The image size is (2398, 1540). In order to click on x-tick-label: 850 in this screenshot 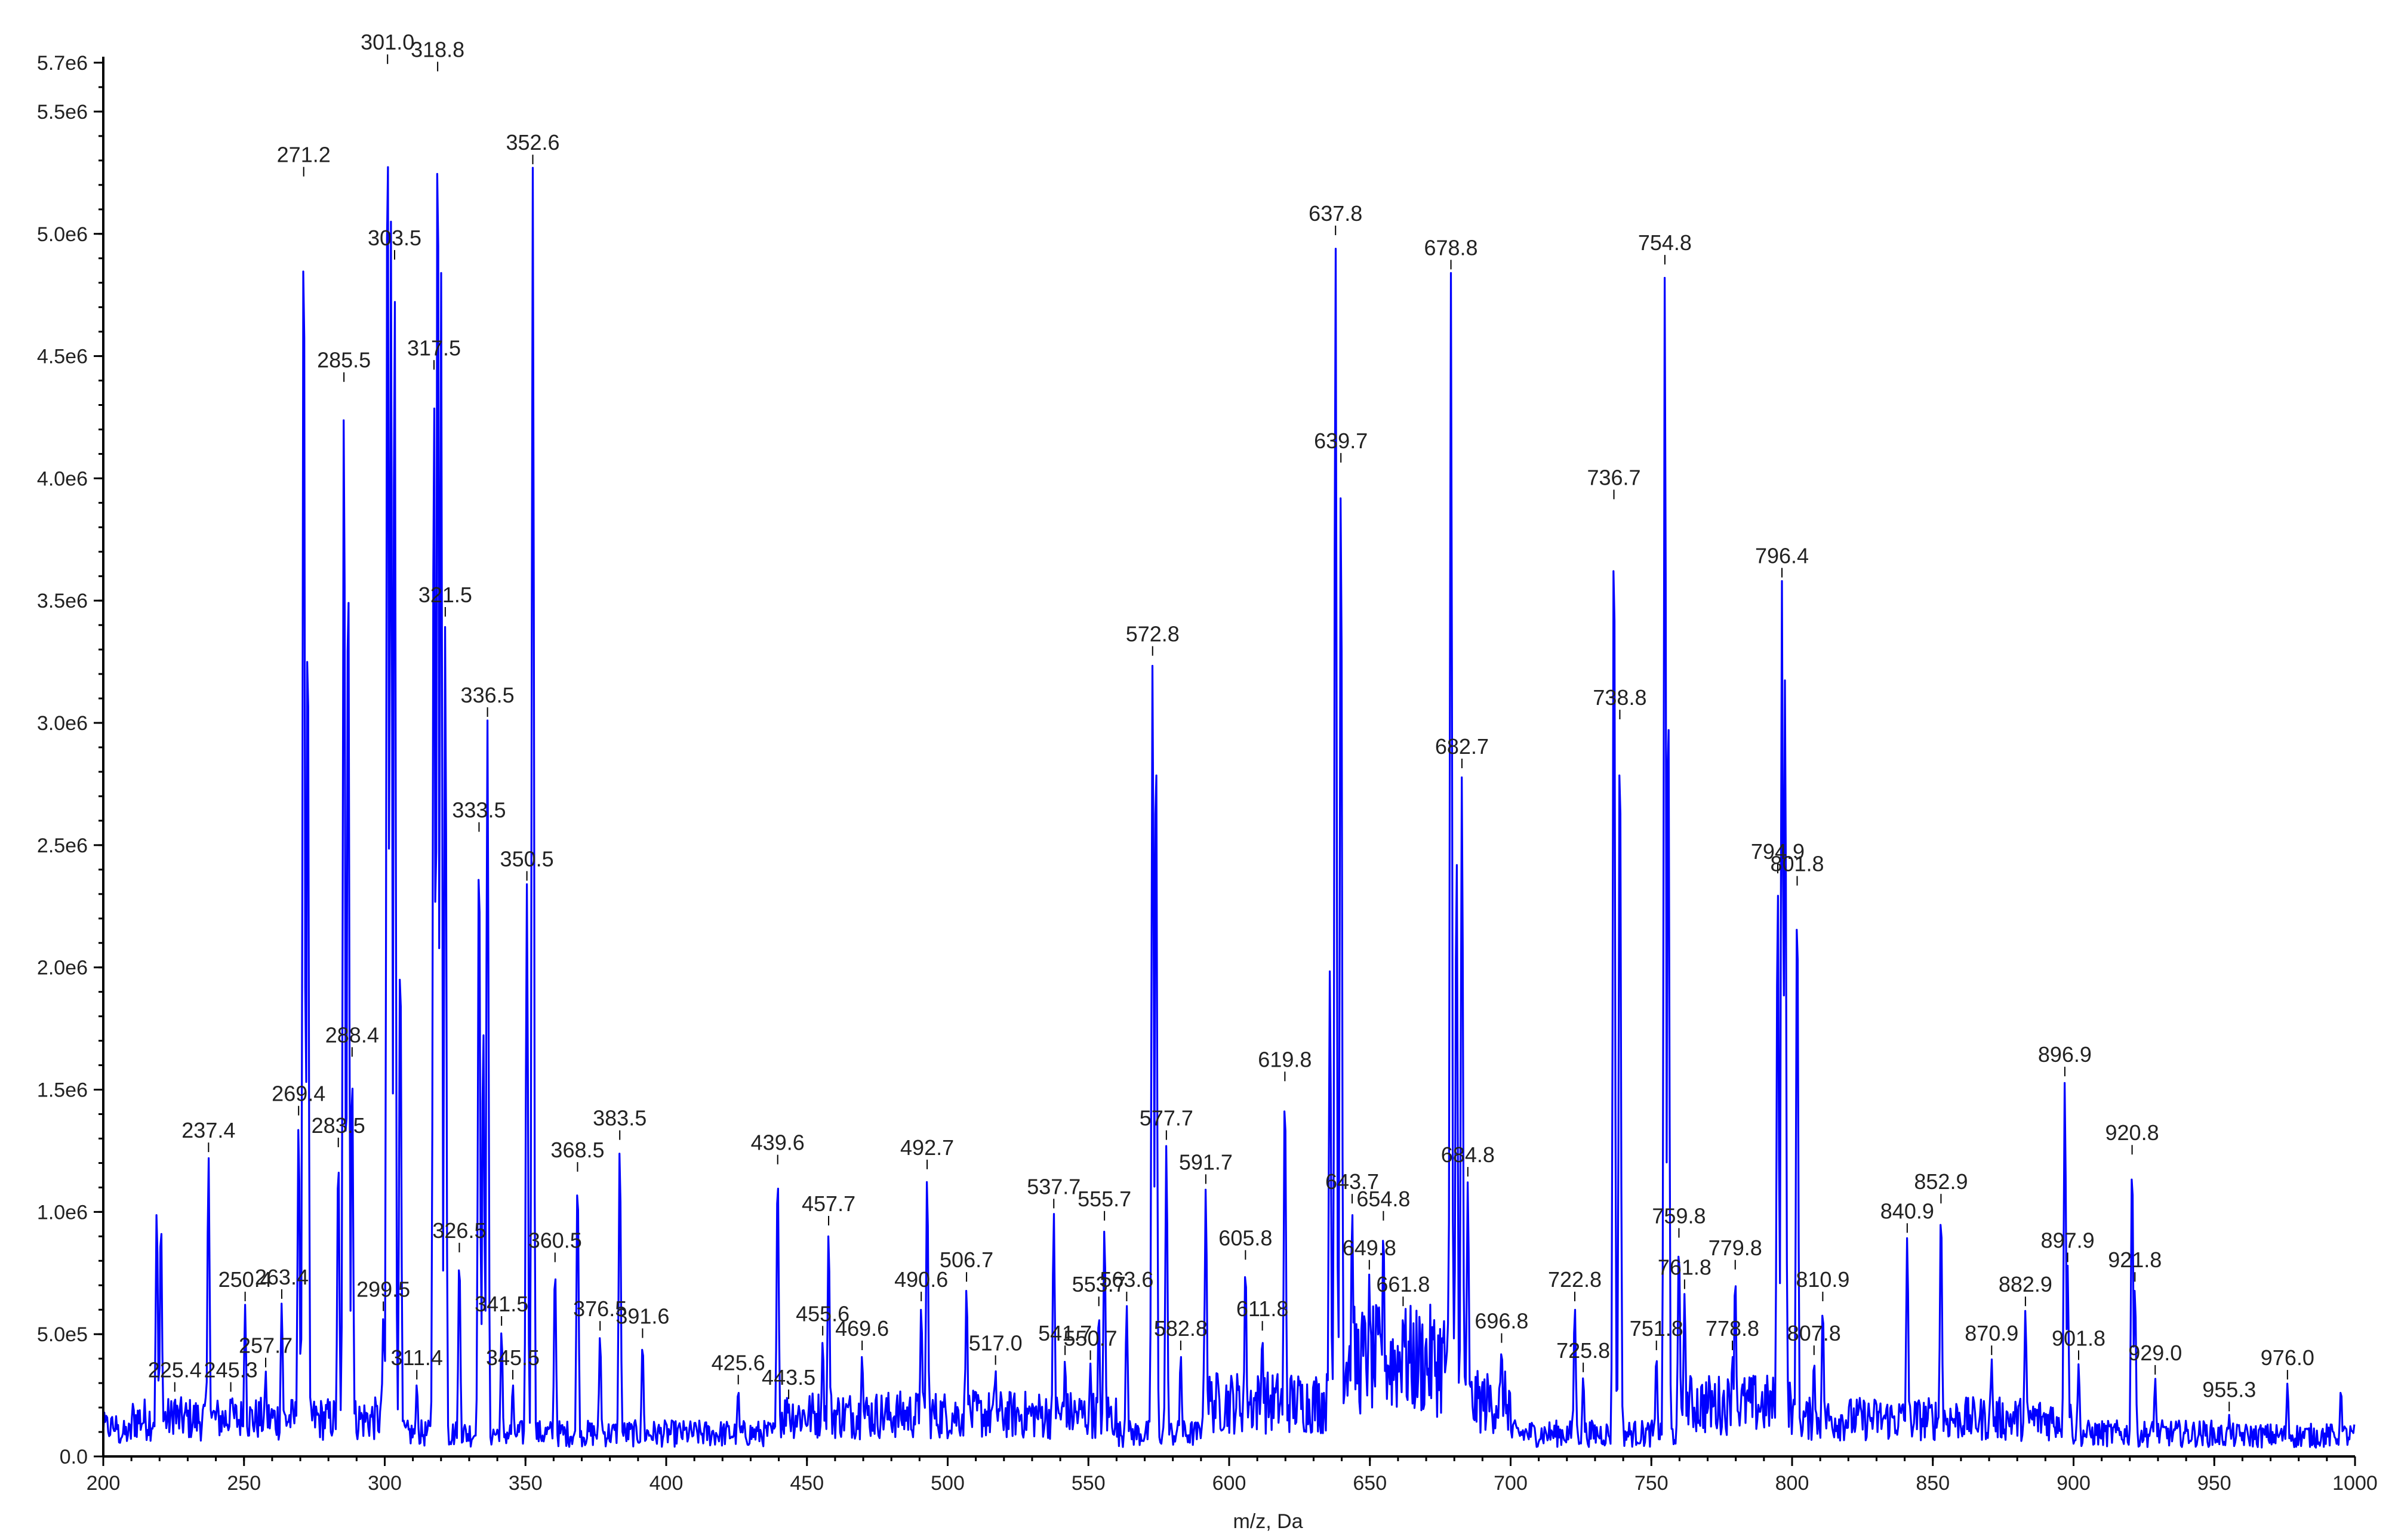, I will do `click(1933, 1483)`.